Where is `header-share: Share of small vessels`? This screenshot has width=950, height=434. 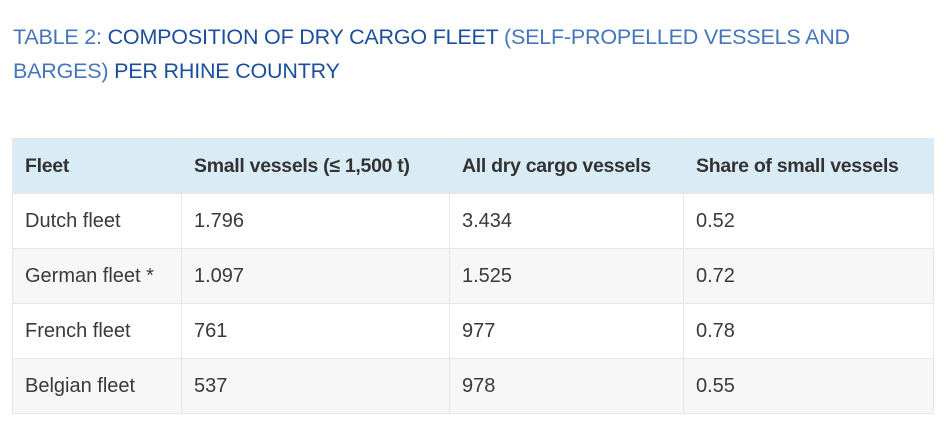 header-share: Share of small vessels is located at coordinates (808, 166).